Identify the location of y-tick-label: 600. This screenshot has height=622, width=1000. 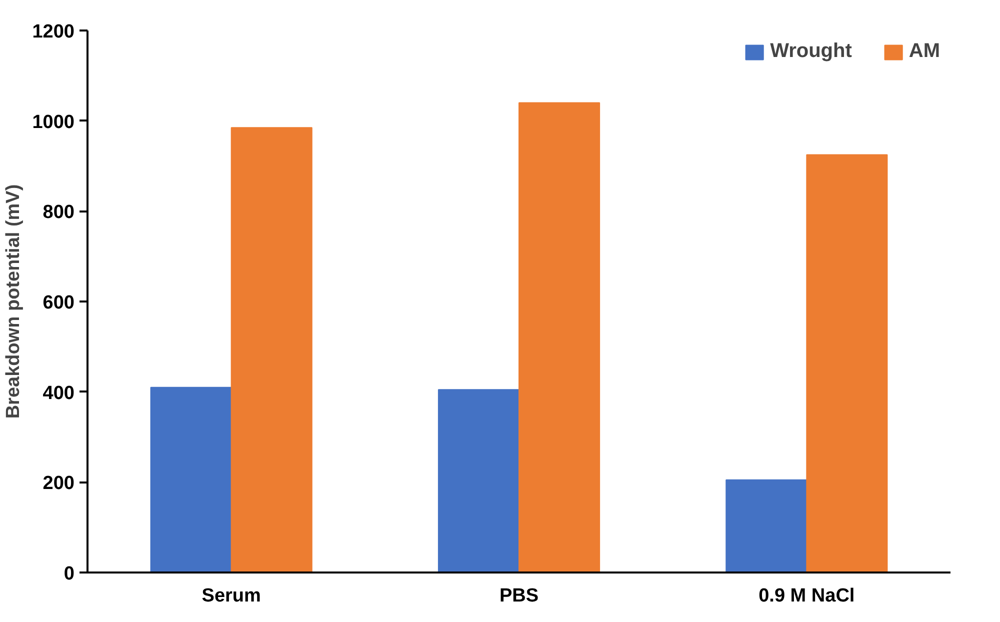
(58, 303).